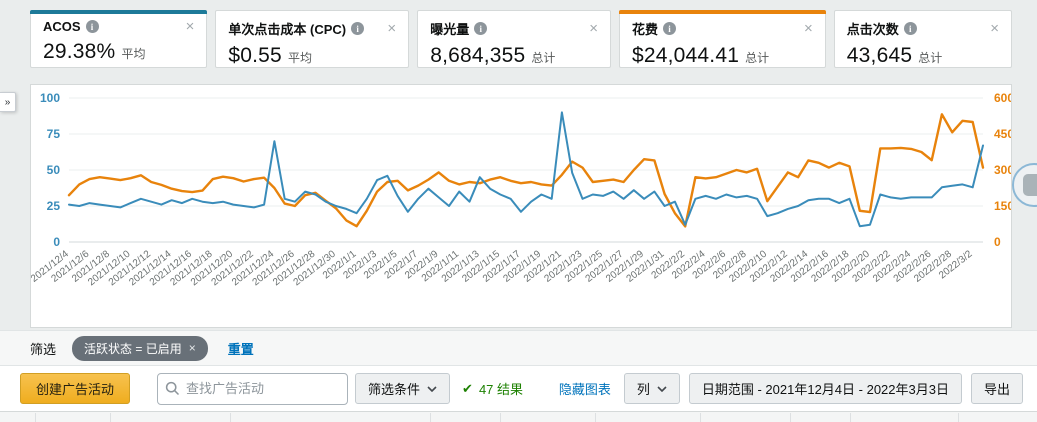 The image size is (1037, 422). Describe the element at coordinates (312, 39) in the screenshot. I see `metric-card-cpc: 单次点击成本 (CPC) i × $0.55 平均` at that location.